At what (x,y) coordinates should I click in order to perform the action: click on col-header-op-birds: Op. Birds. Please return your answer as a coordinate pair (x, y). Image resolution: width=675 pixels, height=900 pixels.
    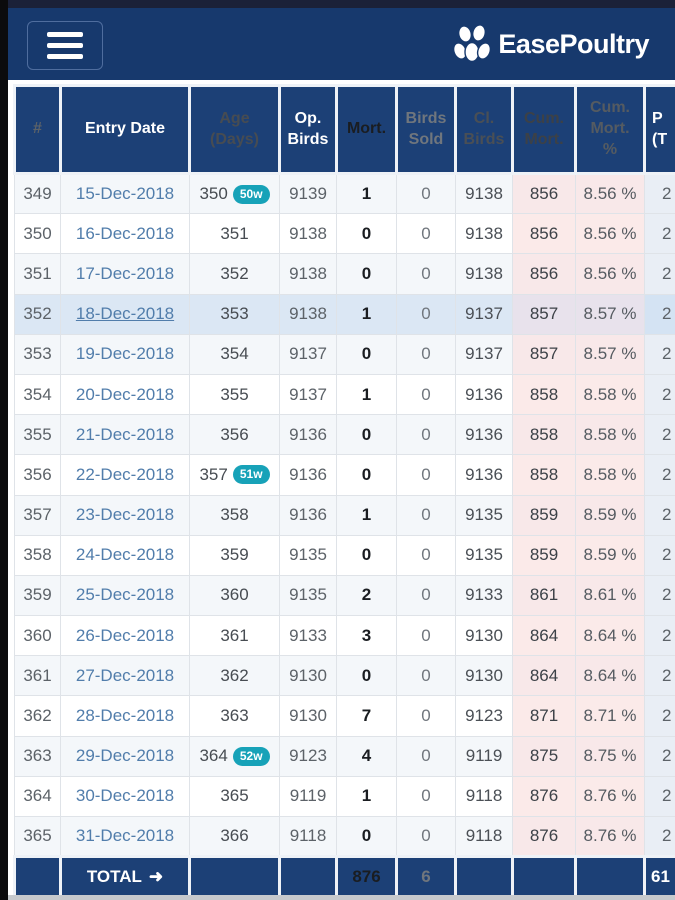
    Looking at the image, I should click on (308, 129).